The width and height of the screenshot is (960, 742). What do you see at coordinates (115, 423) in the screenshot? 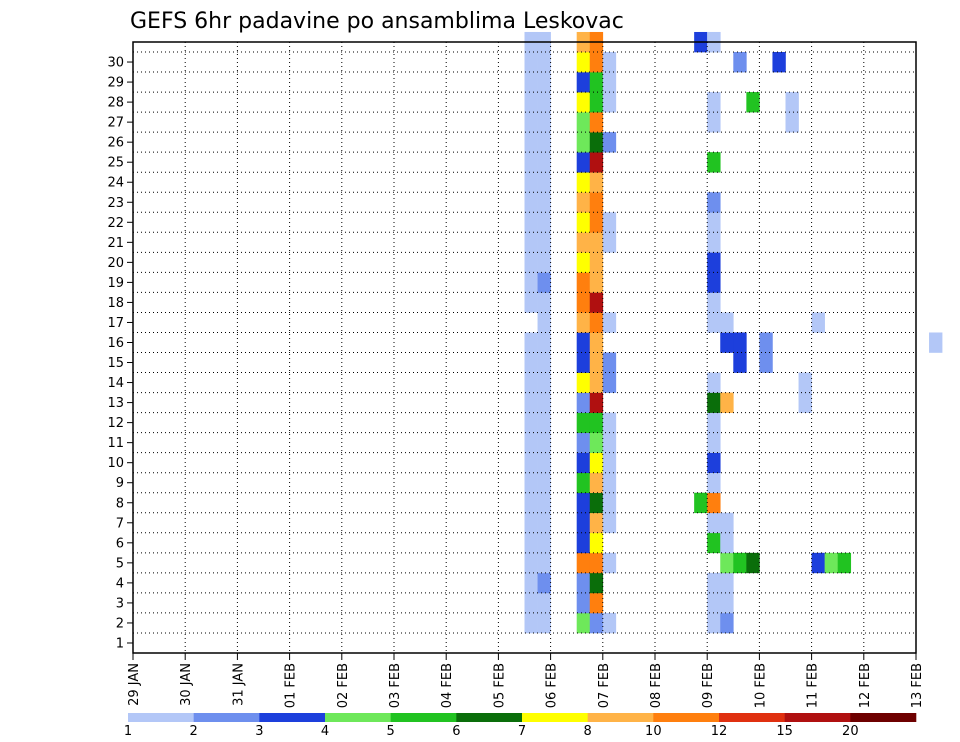
I see `y-tick-label: 12` at bounding box center [115, 423].